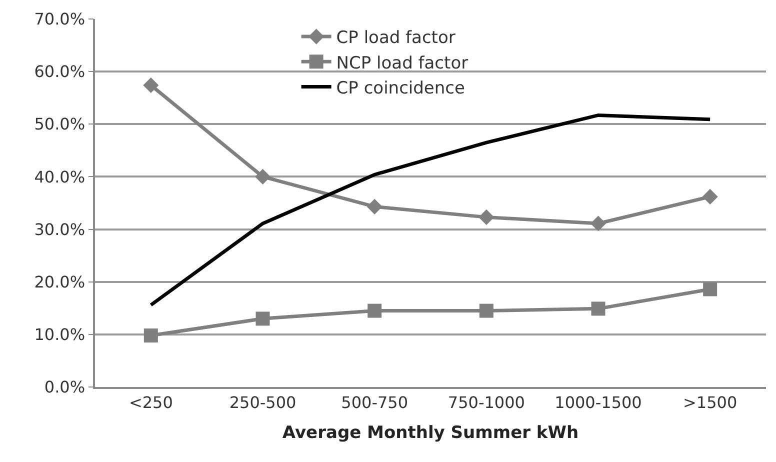 The width and height of the screenshot is (776, 462). What do you see at coordinates (400, 88) in the screenshot?
I see `legend-label: CP coincidence` at bounding box center [400, 88].